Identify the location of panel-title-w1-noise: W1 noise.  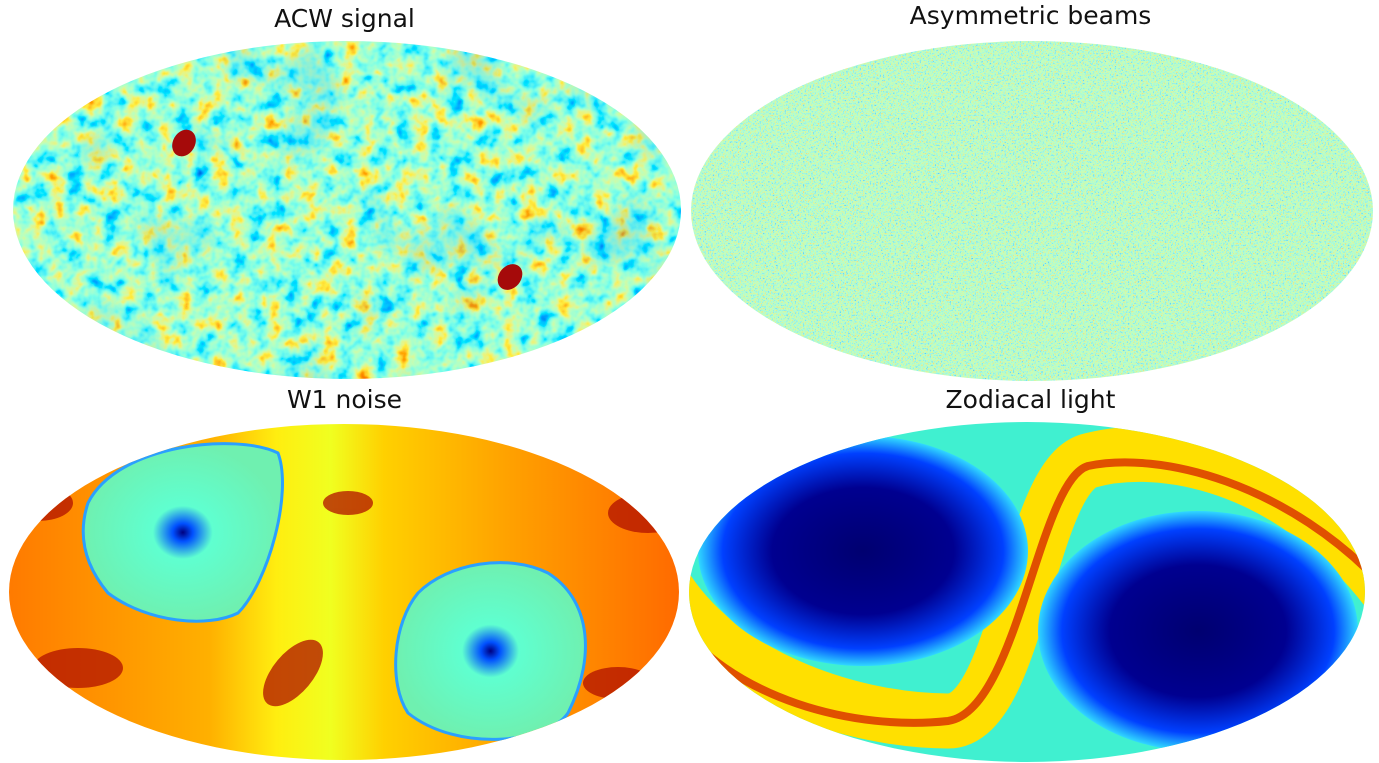
(344, 400).